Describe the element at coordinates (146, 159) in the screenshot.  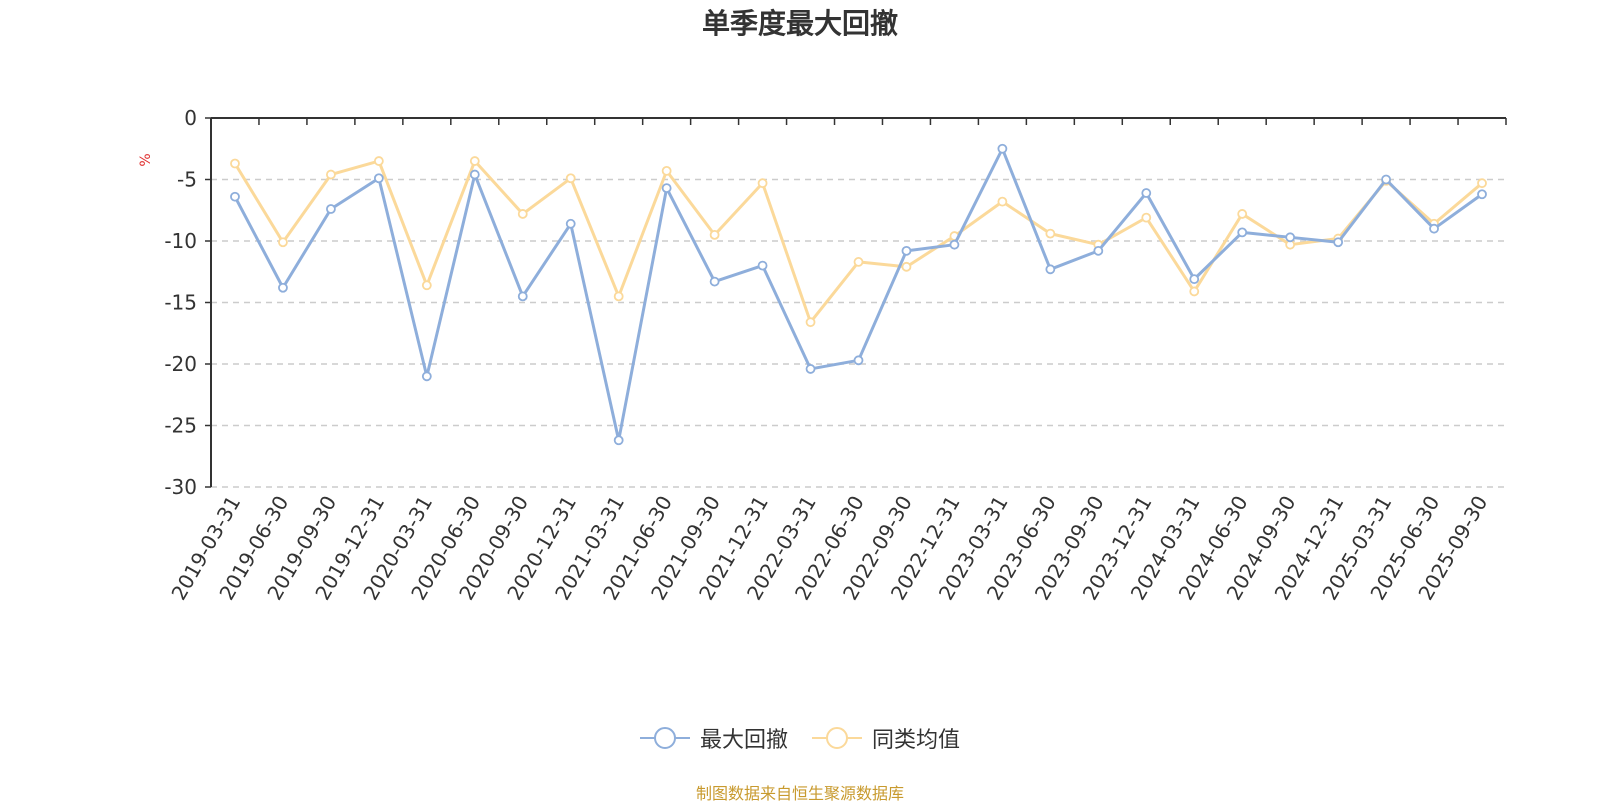
I see `y-axis-label: %` at that location.